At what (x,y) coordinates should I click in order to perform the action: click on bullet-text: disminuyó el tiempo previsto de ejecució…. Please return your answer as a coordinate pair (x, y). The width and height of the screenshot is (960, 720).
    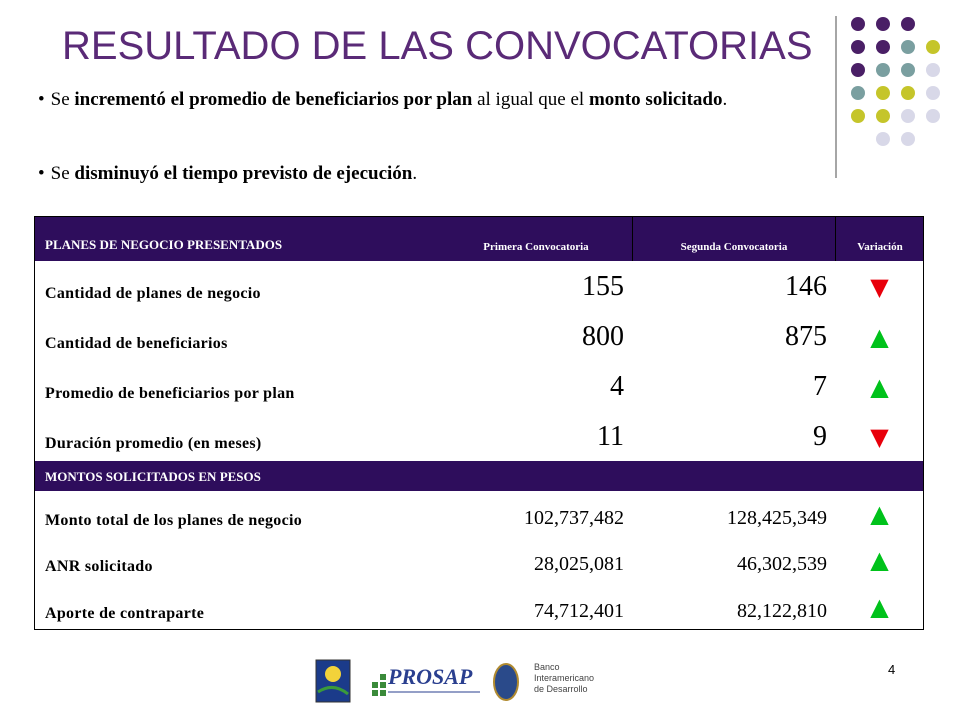
    Looking at the image, I should click on (243, 173).